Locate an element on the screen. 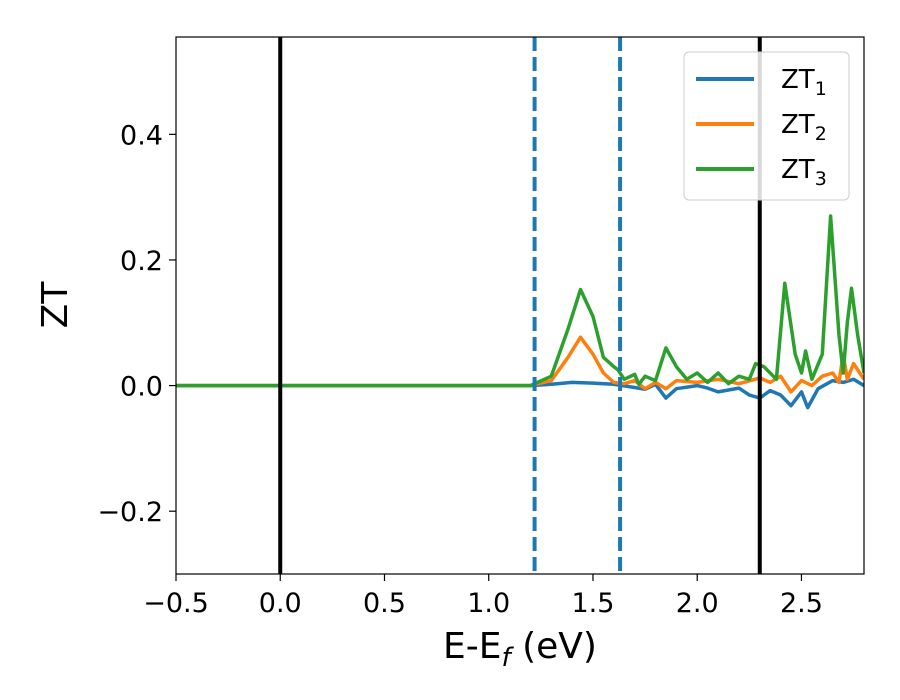 The image size is (900, 700). y-tick-label: 0.4 is located at coordinates (141, 135).